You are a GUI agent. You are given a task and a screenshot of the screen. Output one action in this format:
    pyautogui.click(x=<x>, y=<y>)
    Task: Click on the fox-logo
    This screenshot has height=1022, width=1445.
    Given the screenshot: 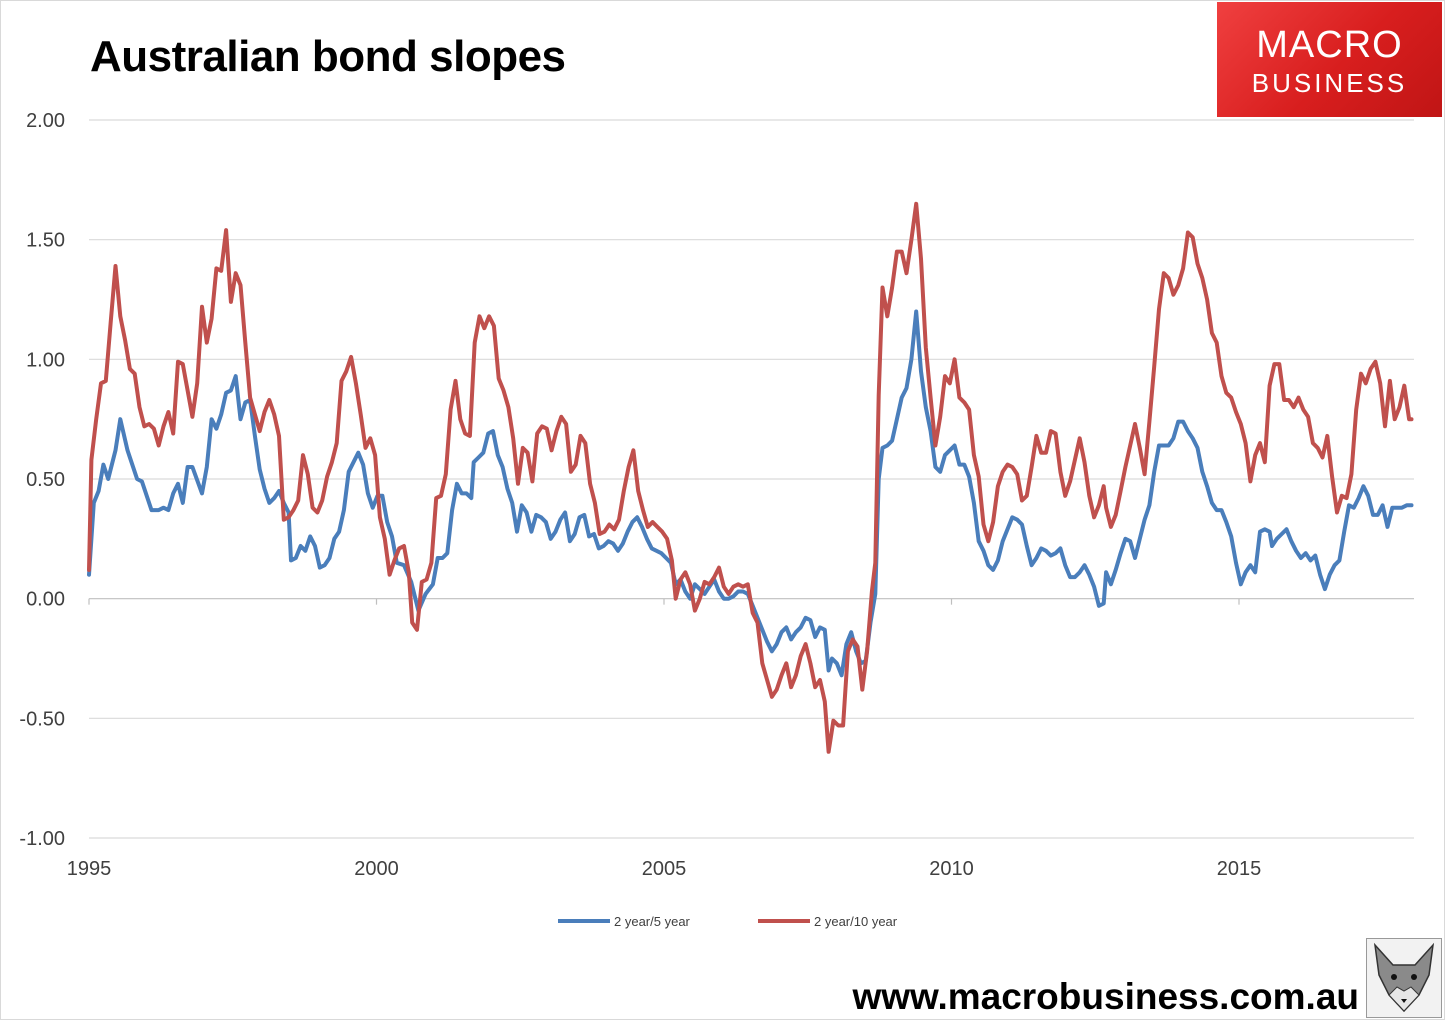 What is the action you would take?
    pyautogui.click(x=1404, y=978)
    